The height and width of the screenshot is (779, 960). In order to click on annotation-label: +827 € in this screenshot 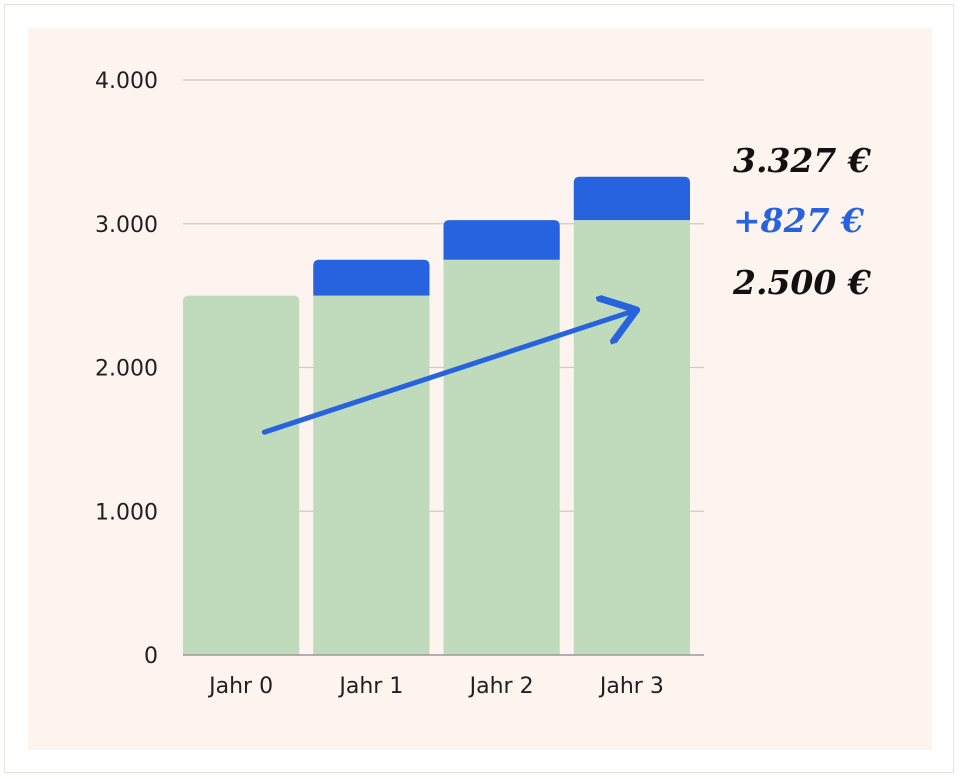, I will do `click(798, 220)`.